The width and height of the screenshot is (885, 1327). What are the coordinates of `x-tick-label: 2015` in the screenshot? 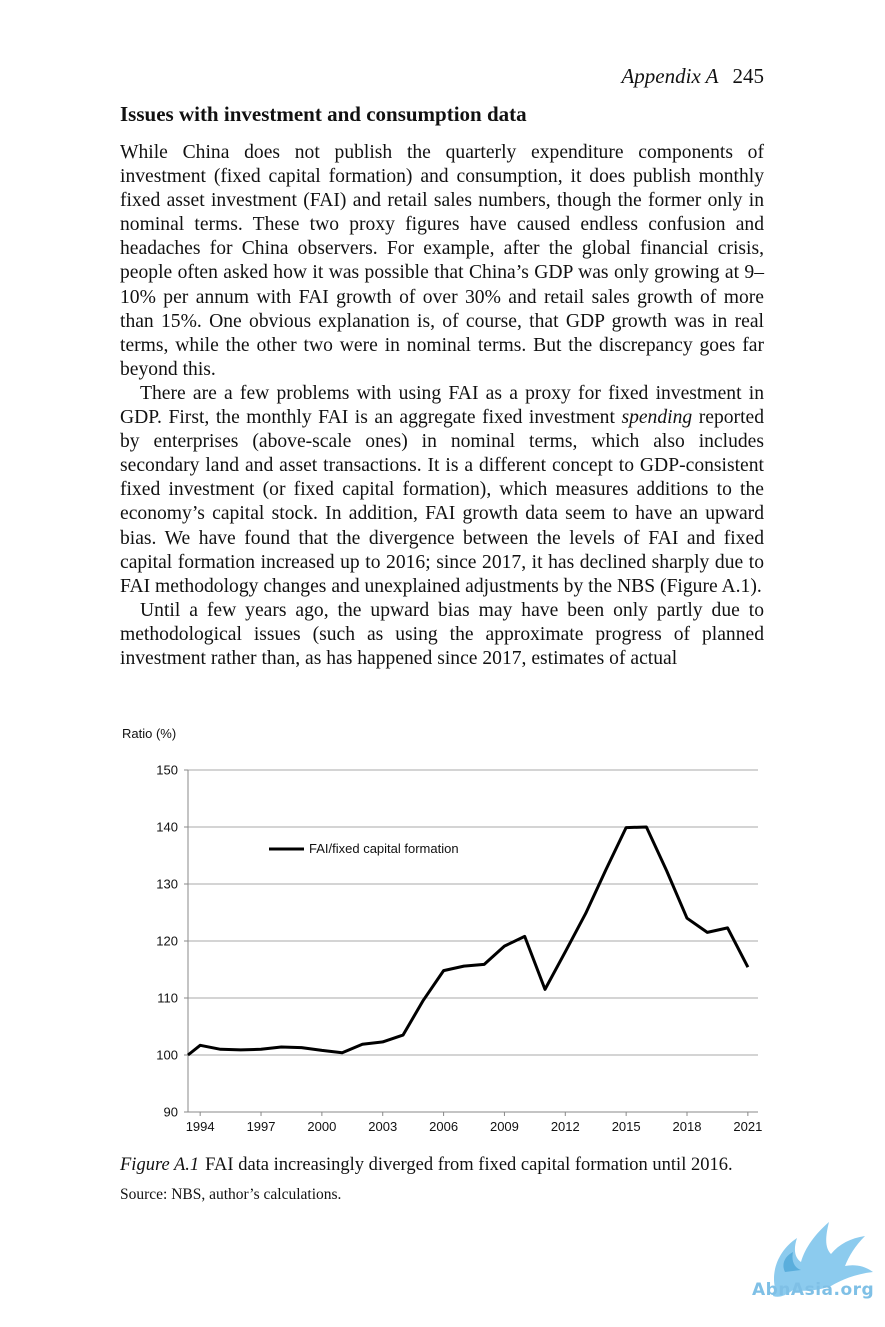 It's located at (626, 1126).